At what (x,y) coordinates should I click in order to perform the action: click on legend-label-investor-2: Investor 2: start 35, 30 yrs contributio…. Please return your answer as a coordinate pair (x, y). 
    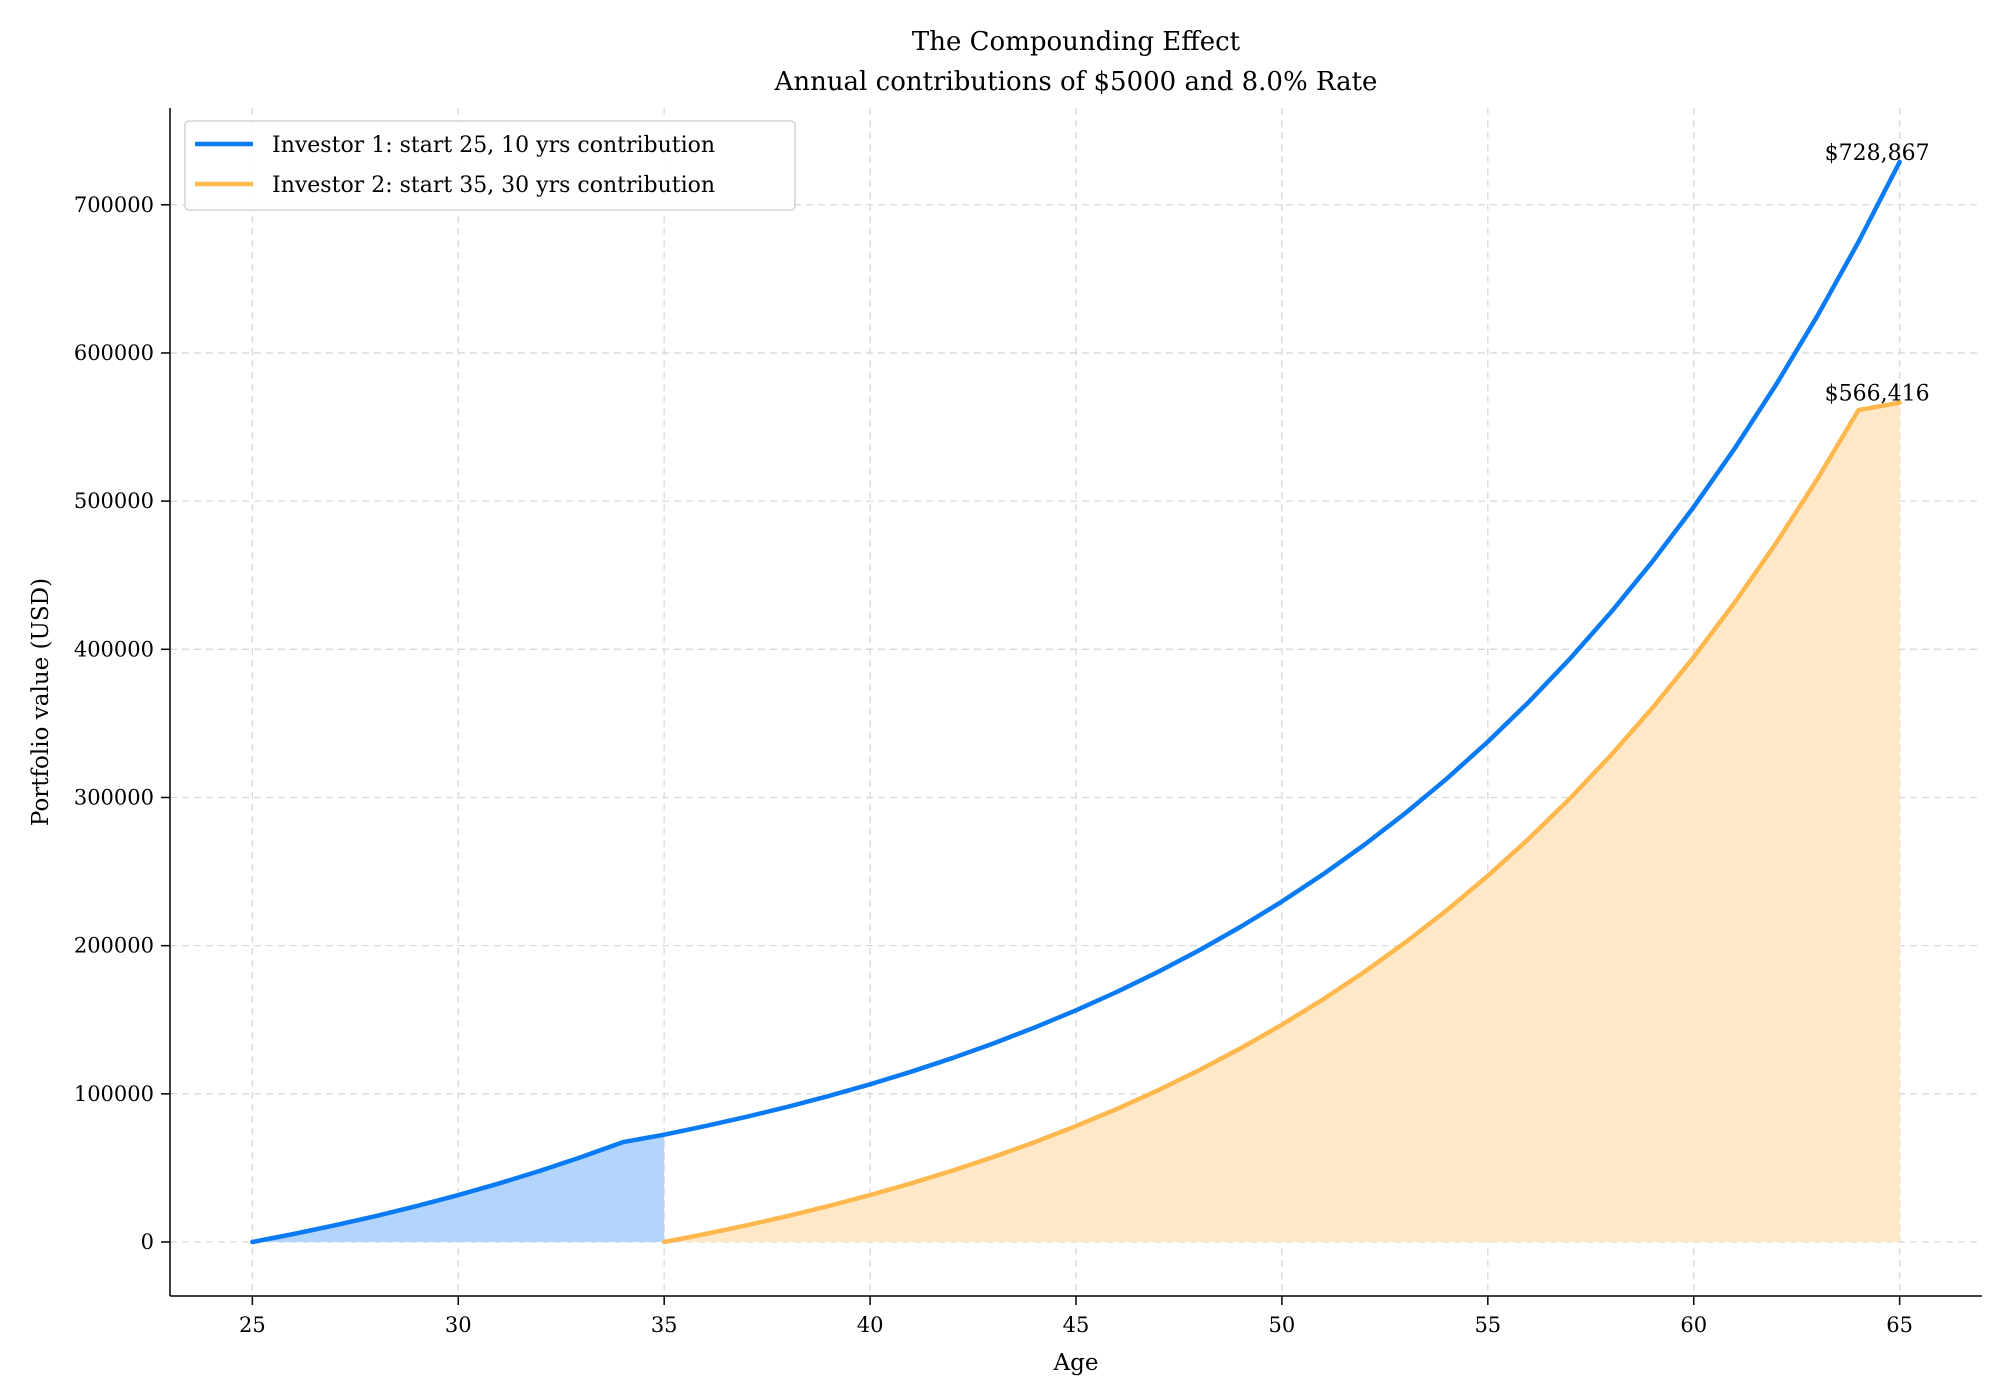
    Looking at the image, I should click on (493, 185).